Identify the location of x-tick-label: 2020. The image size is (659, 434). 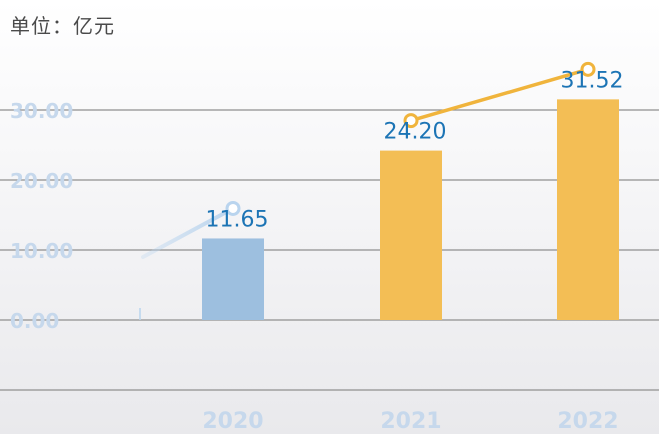
(232, 421).